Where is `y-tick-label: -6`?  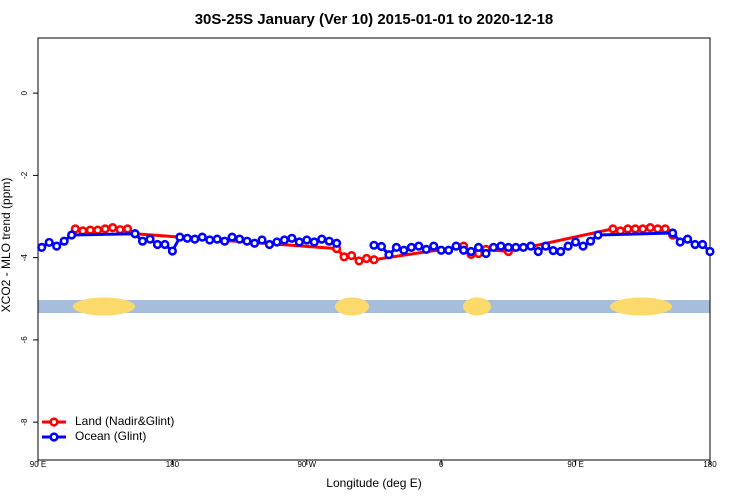
y-tick-label: -6 is located at coordinates (24, 340).